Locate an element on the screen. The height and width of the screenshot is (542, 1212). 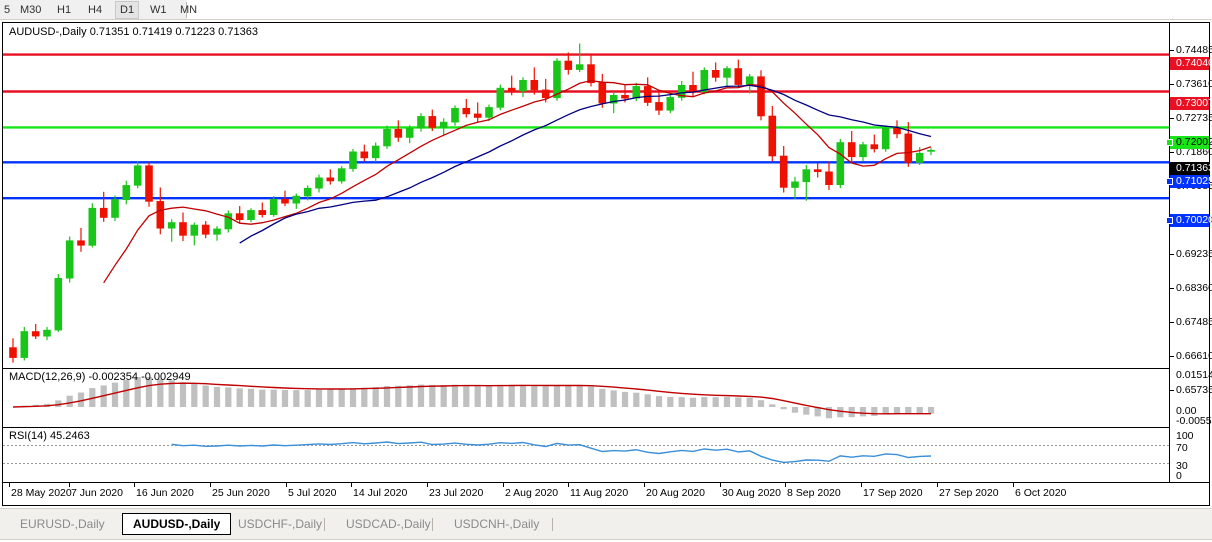
date-axis-label: 30 Aug 2020 is located at coordinates (751, 493).